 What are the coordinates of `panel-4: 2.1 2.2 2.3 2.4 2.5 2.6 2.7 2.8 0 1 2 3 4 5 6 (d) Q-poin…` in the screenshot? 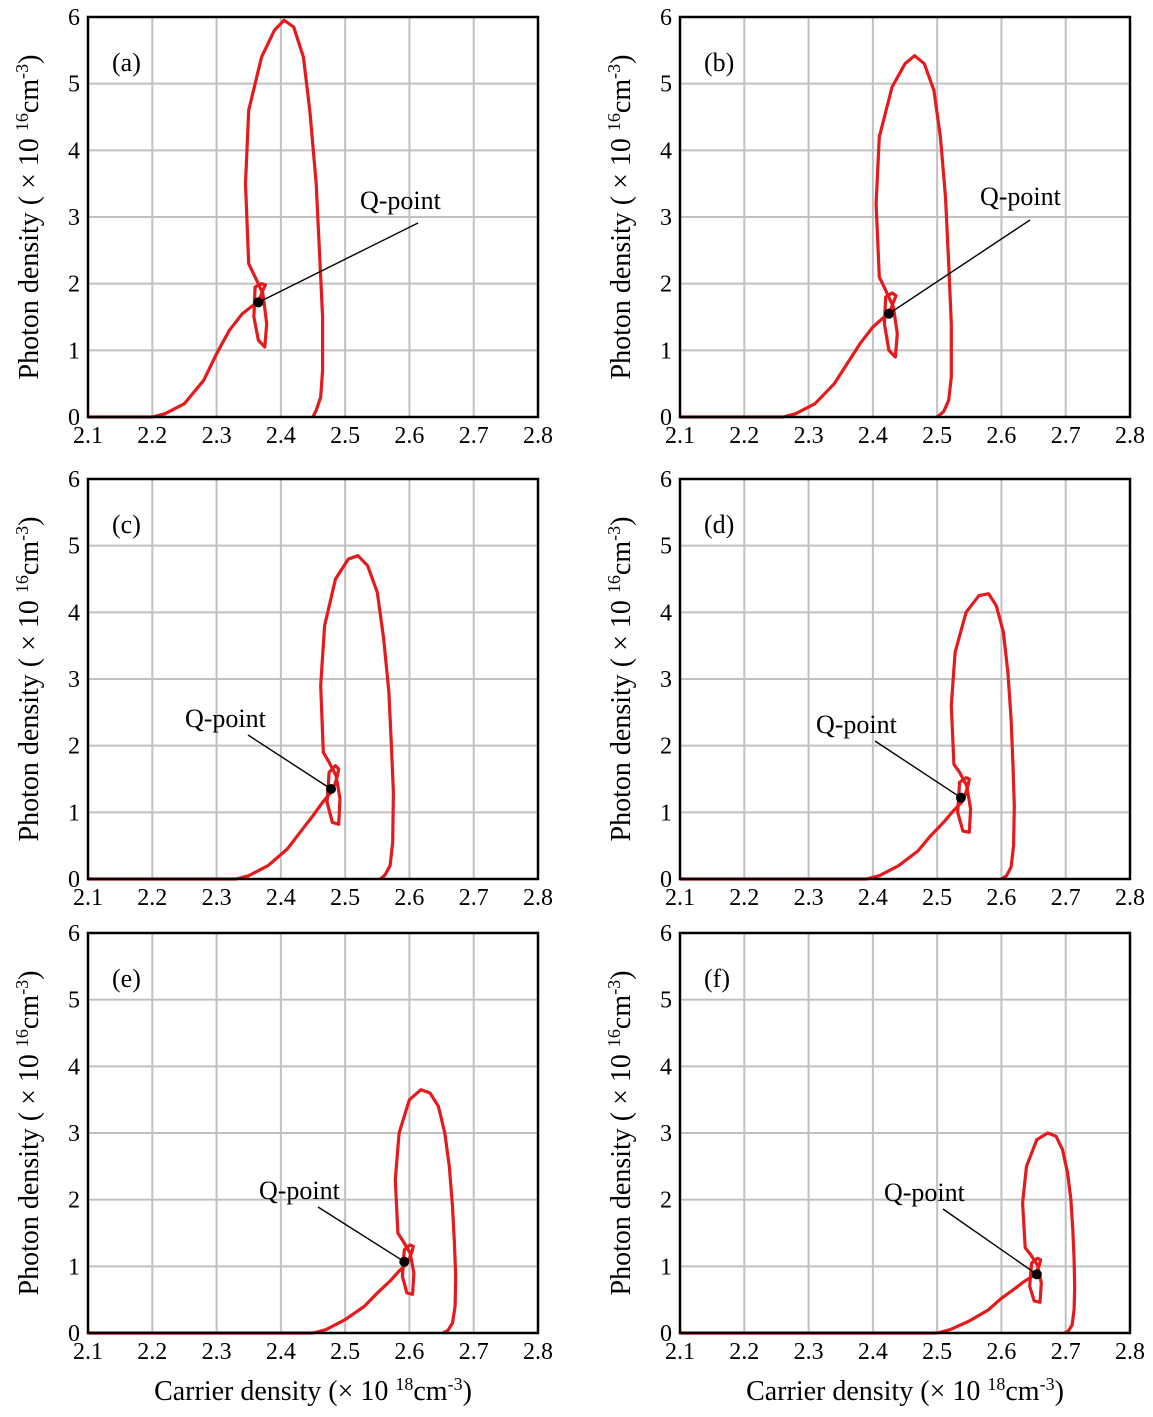 It's located at (874, 689).